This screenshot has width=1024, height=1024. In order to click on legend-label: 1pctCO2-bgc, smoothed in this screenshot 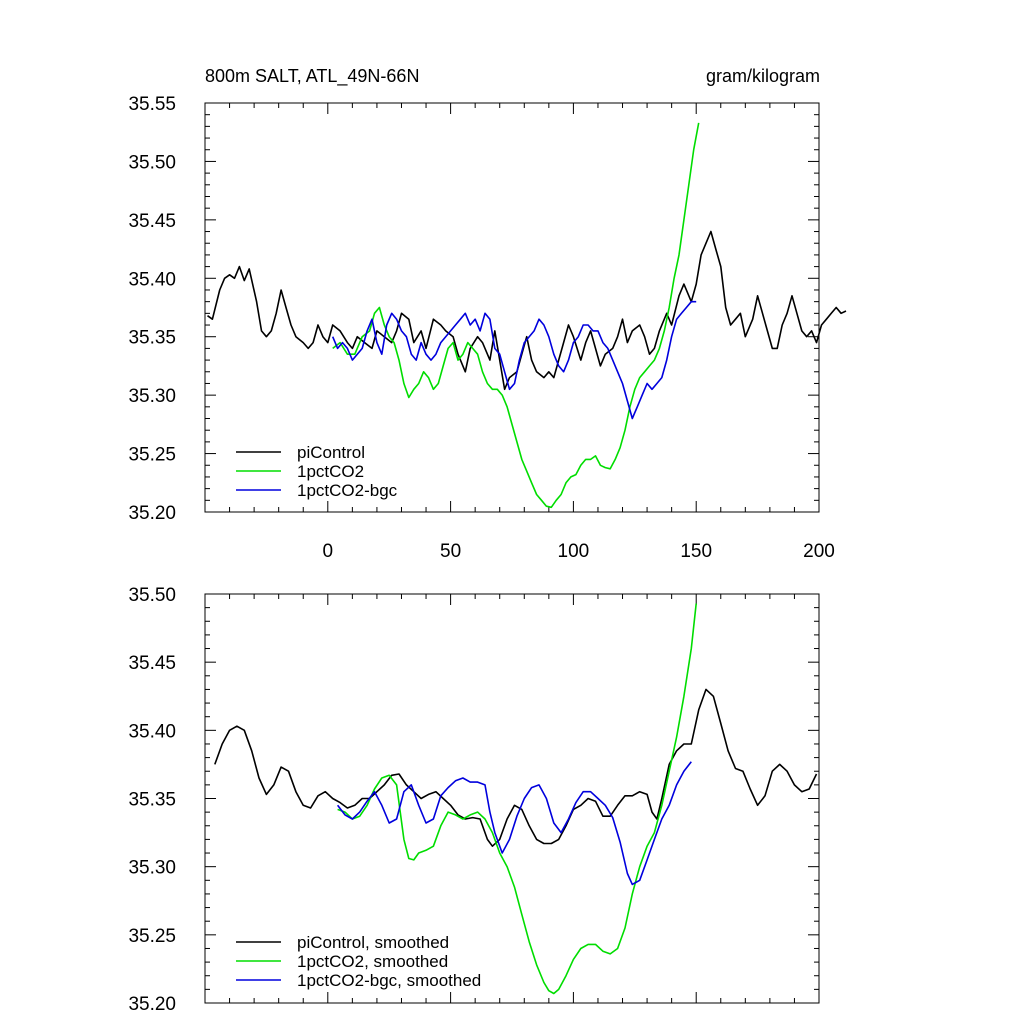, I will do `click(389, 980)`.